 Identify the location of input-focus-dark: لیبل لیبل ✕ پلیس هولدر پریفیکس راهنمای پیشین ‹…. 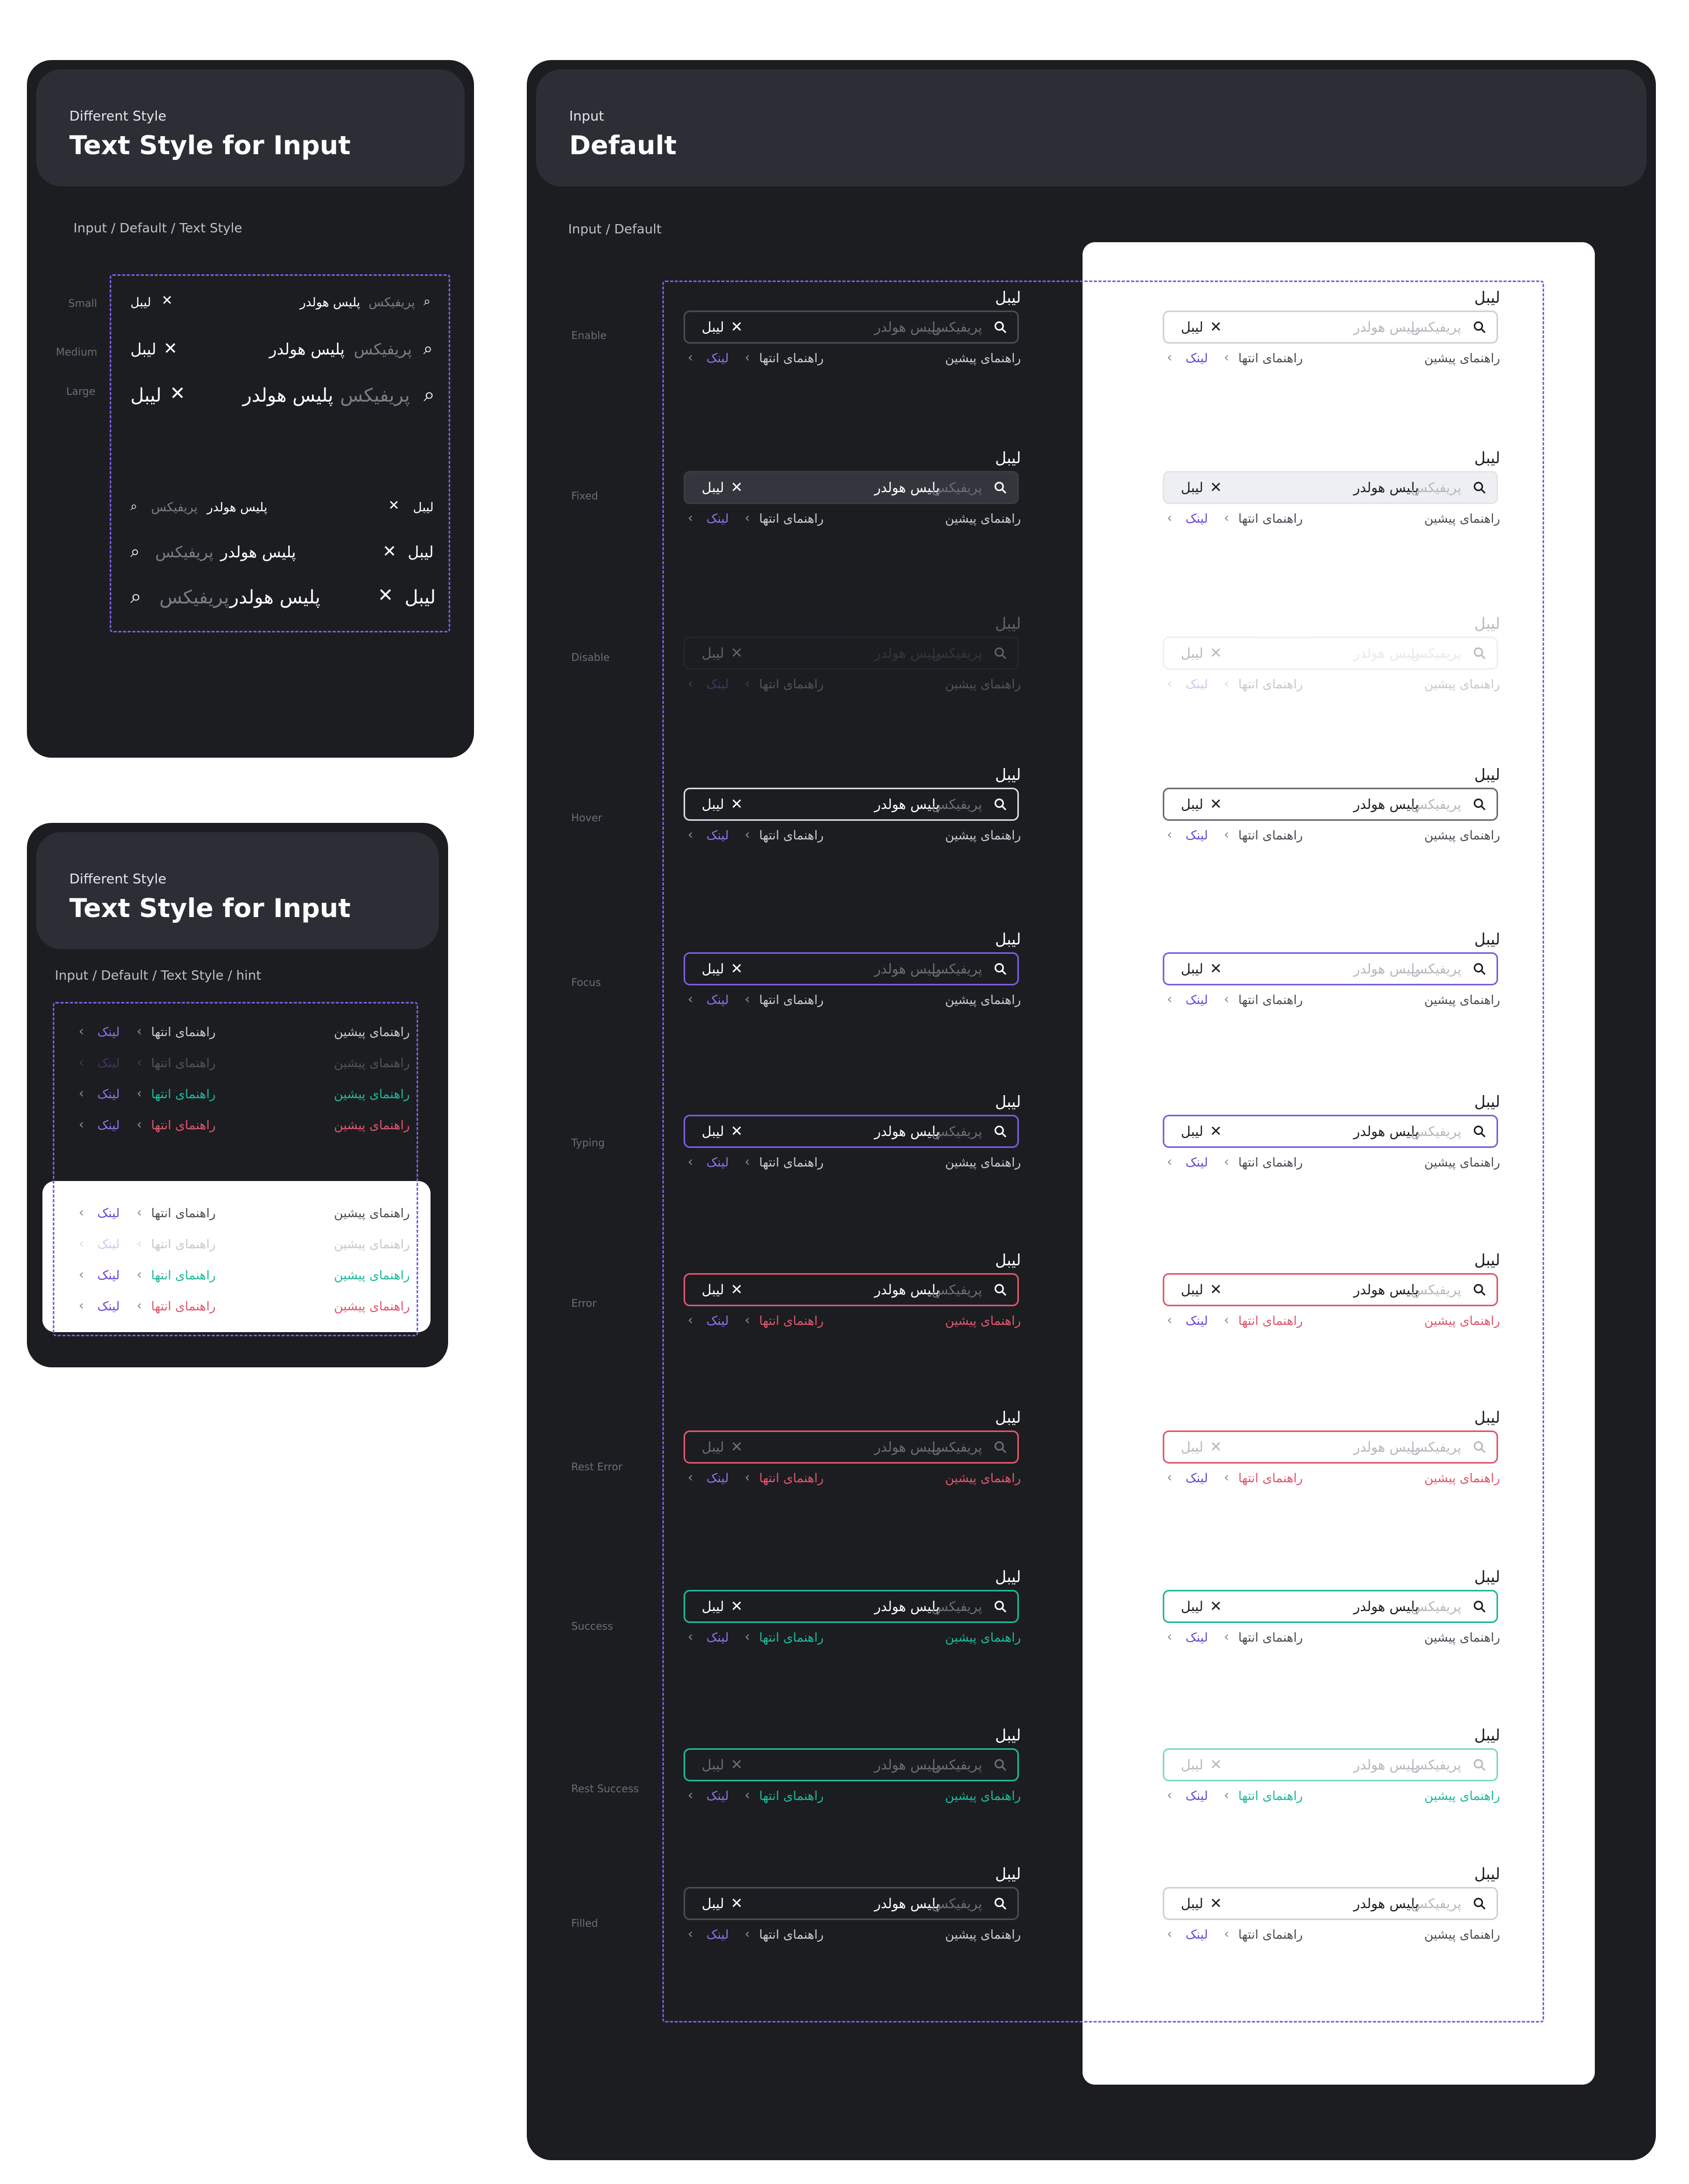
(852, 972).